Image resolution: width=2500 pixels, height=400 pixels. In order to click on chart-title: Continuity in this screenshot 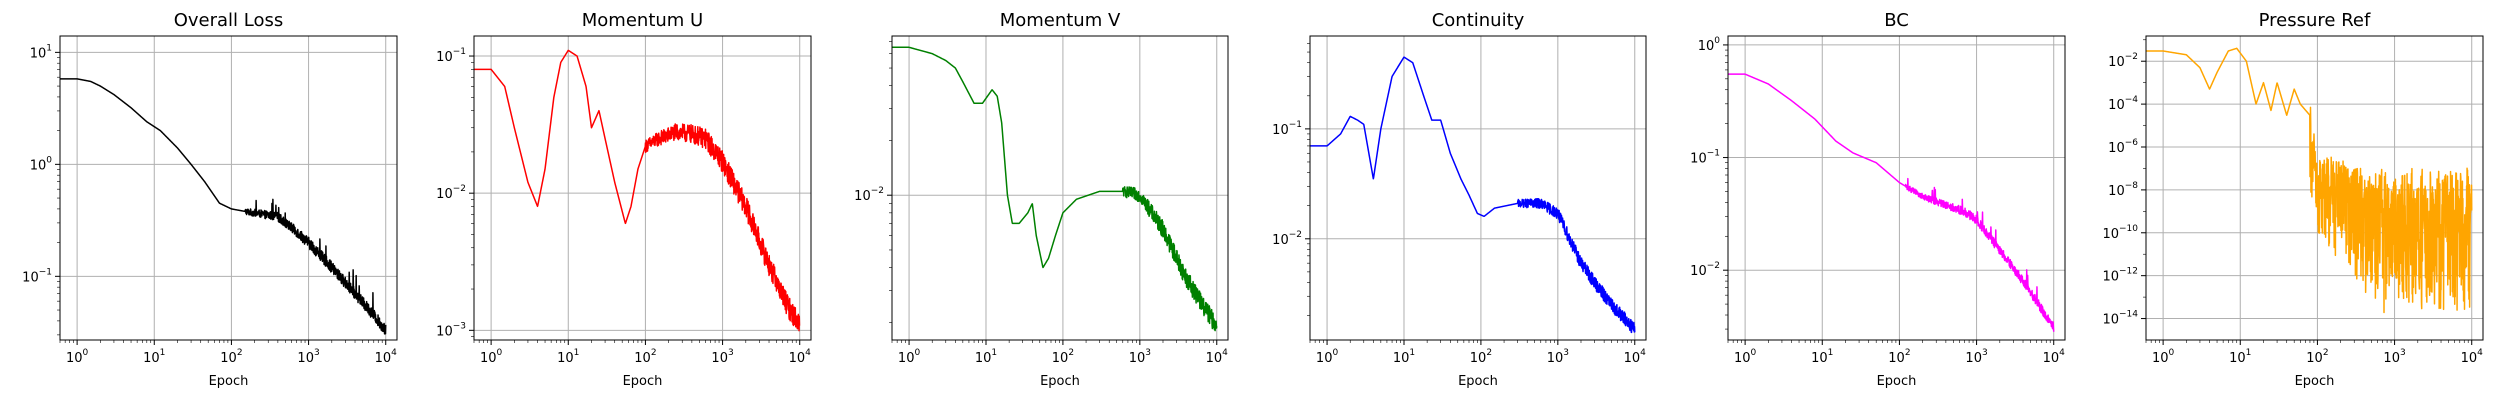, I will do `click(1478, 20)`.